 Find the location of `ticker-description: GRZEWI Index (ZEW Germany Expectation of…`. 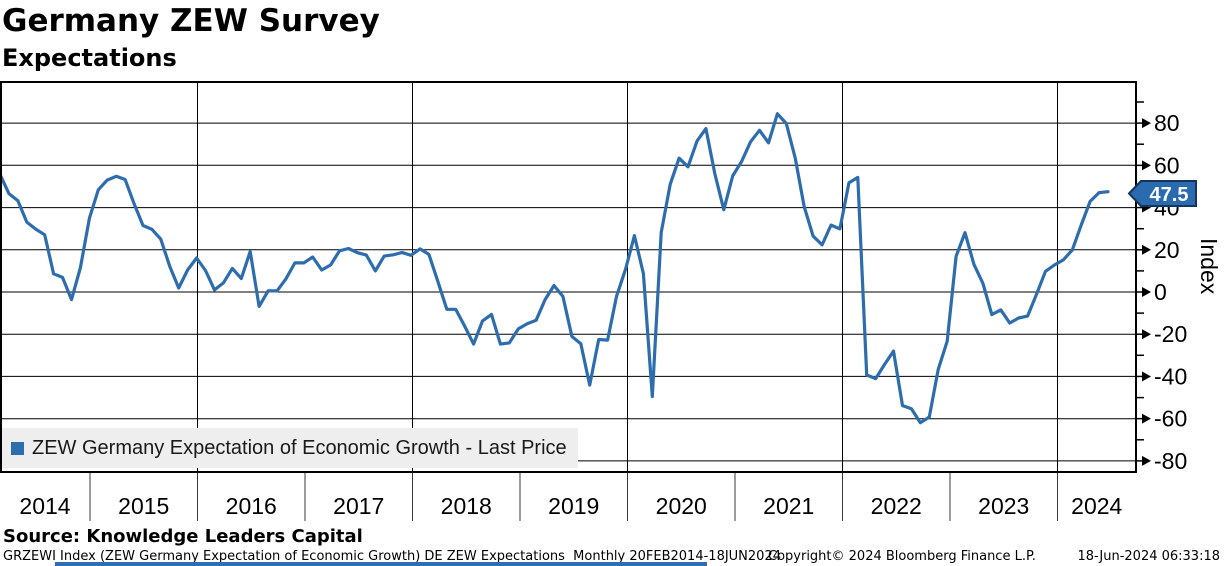

ticker-description: GRZEWI Index (ZEW Germany Expectation of… is located at coordinates (392, 556).